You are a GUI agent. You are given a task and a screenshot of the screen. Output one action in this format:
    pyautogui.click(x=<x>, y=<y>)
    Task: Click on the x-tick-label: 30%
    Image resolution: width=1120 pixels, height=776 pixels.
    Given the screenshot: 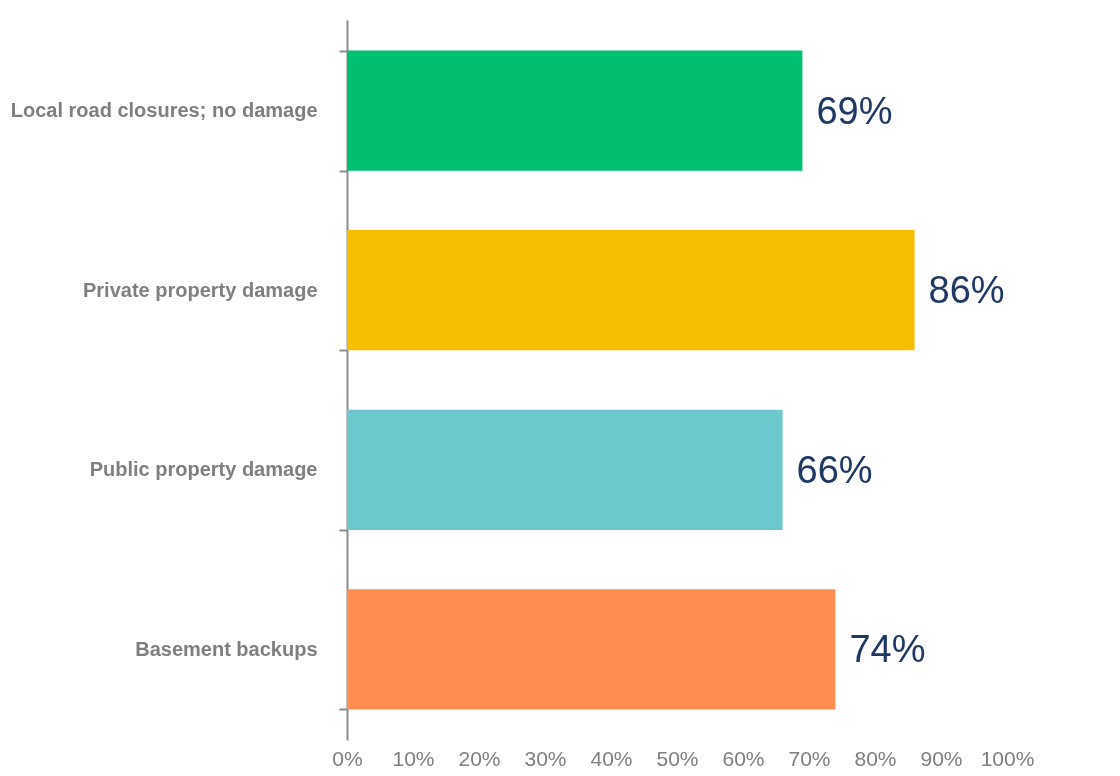 What is the action you would take?
    pyautogui.click(x=545, y=758)
    